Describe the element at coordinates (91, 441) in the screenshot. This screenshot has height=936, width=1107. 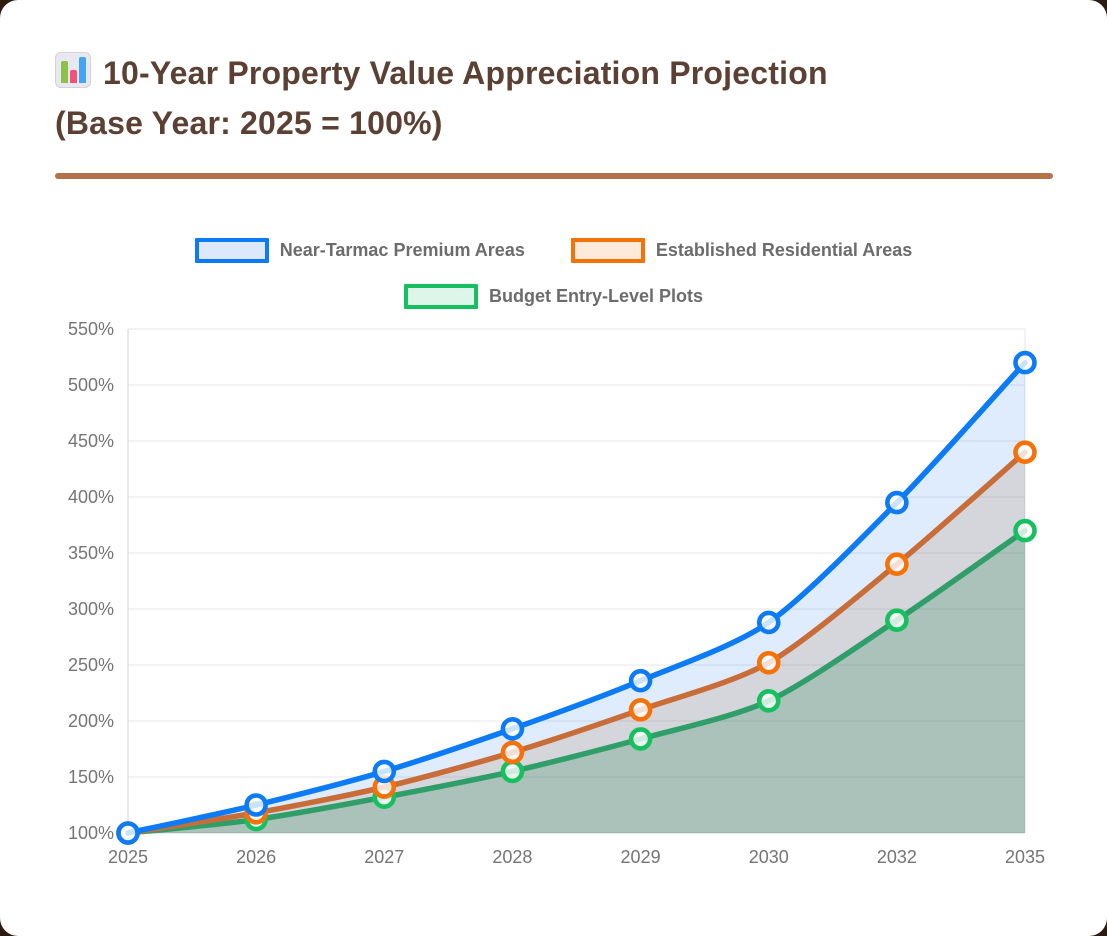
I see `y-axis-tick-label: 450%` at that location.